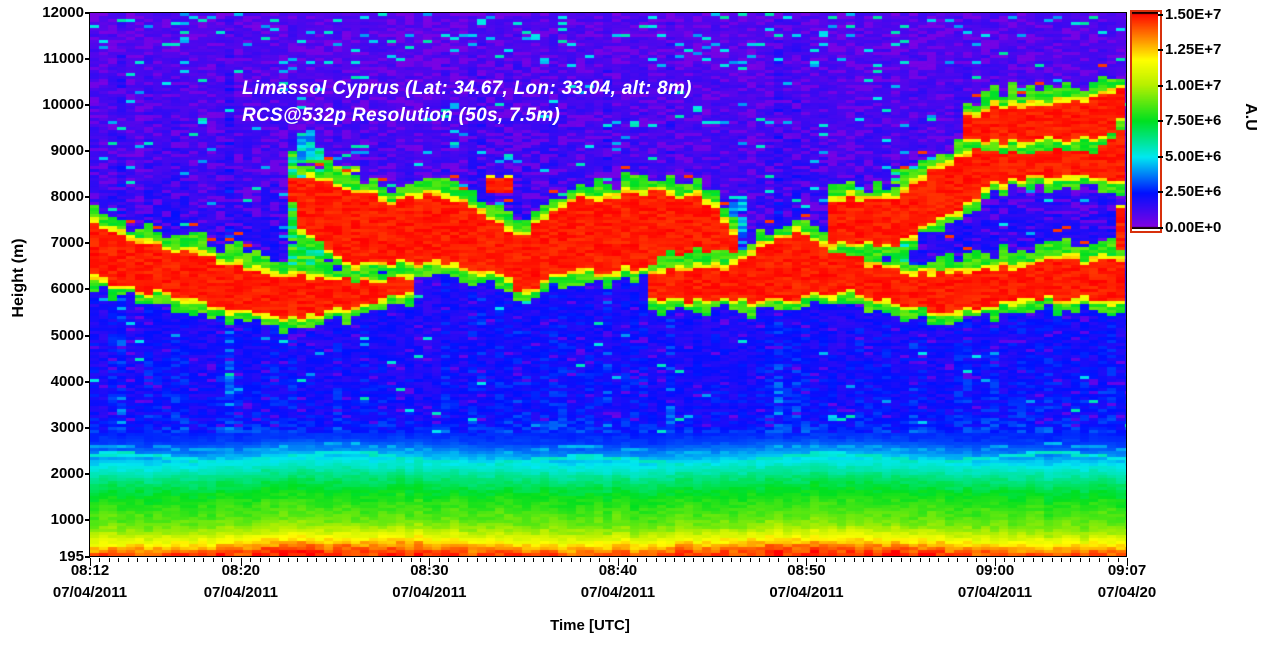 The image size is (1273, 649). Describe the element at coordinates (1250, 117) in the screenshot. I see `colorbar-unit-label: A.U` at that location.